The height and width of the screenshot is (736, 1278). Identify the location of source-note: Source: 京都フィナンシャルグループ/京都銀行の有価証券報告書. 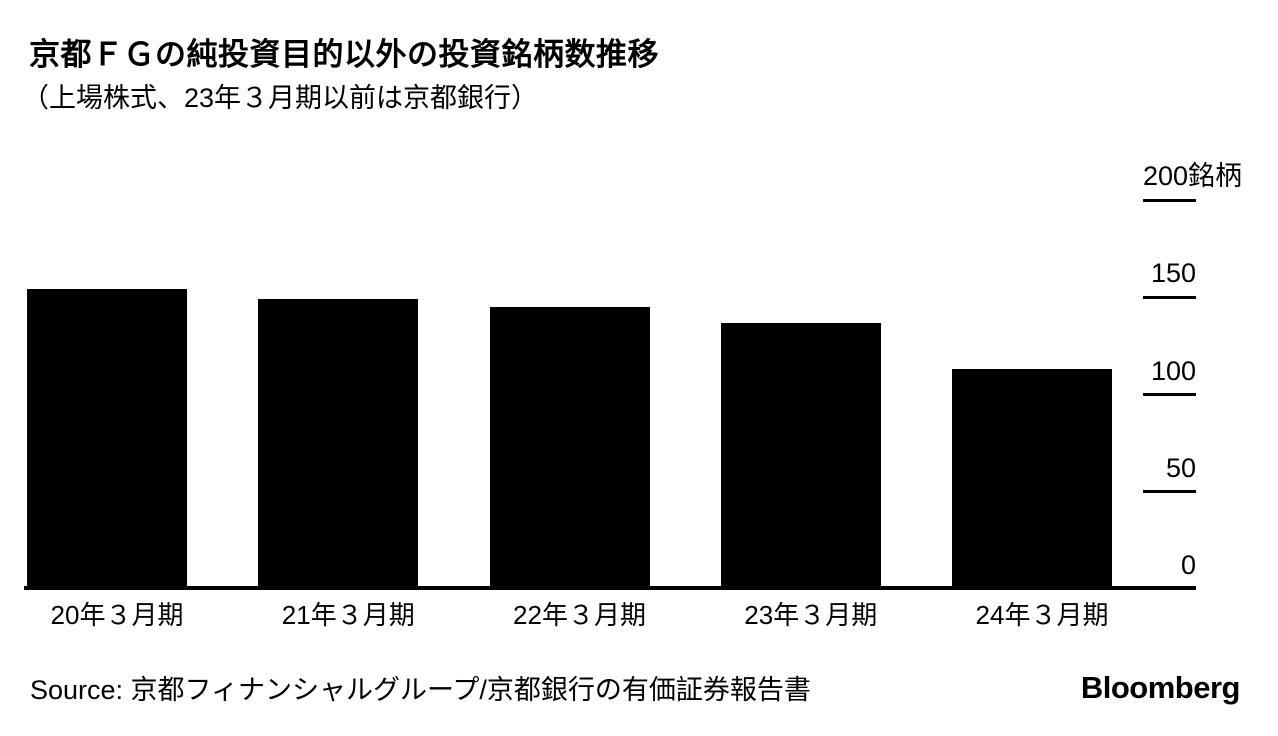
(420, 690).